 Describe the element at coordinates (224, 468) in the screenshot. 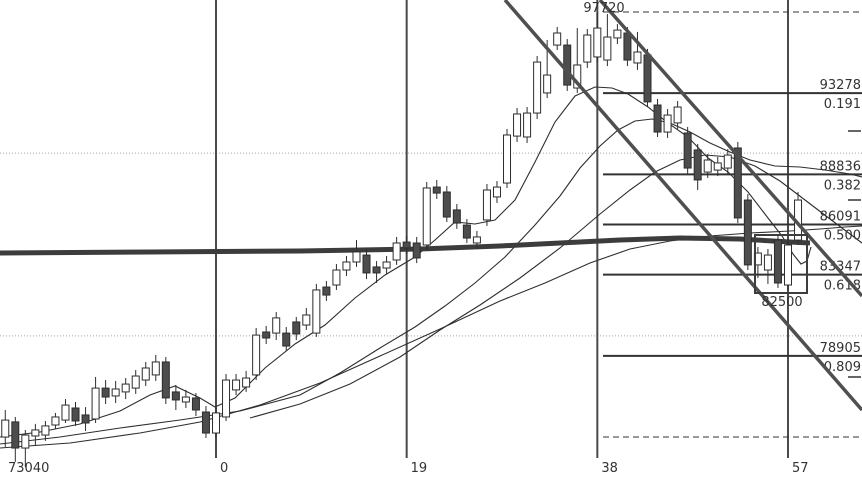

I see `x-axis-tick-label: 0` at that location.